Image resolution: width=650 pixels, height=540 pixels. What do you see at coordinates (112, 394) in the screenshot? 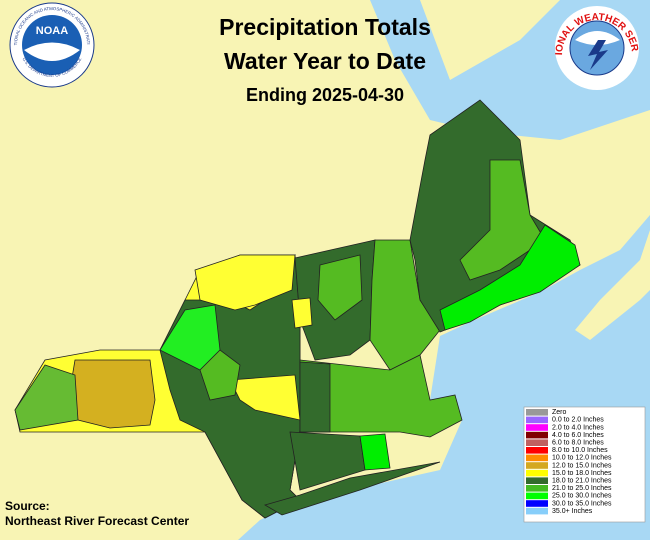
I see `ny-gold` at bounding box center [112, 394].